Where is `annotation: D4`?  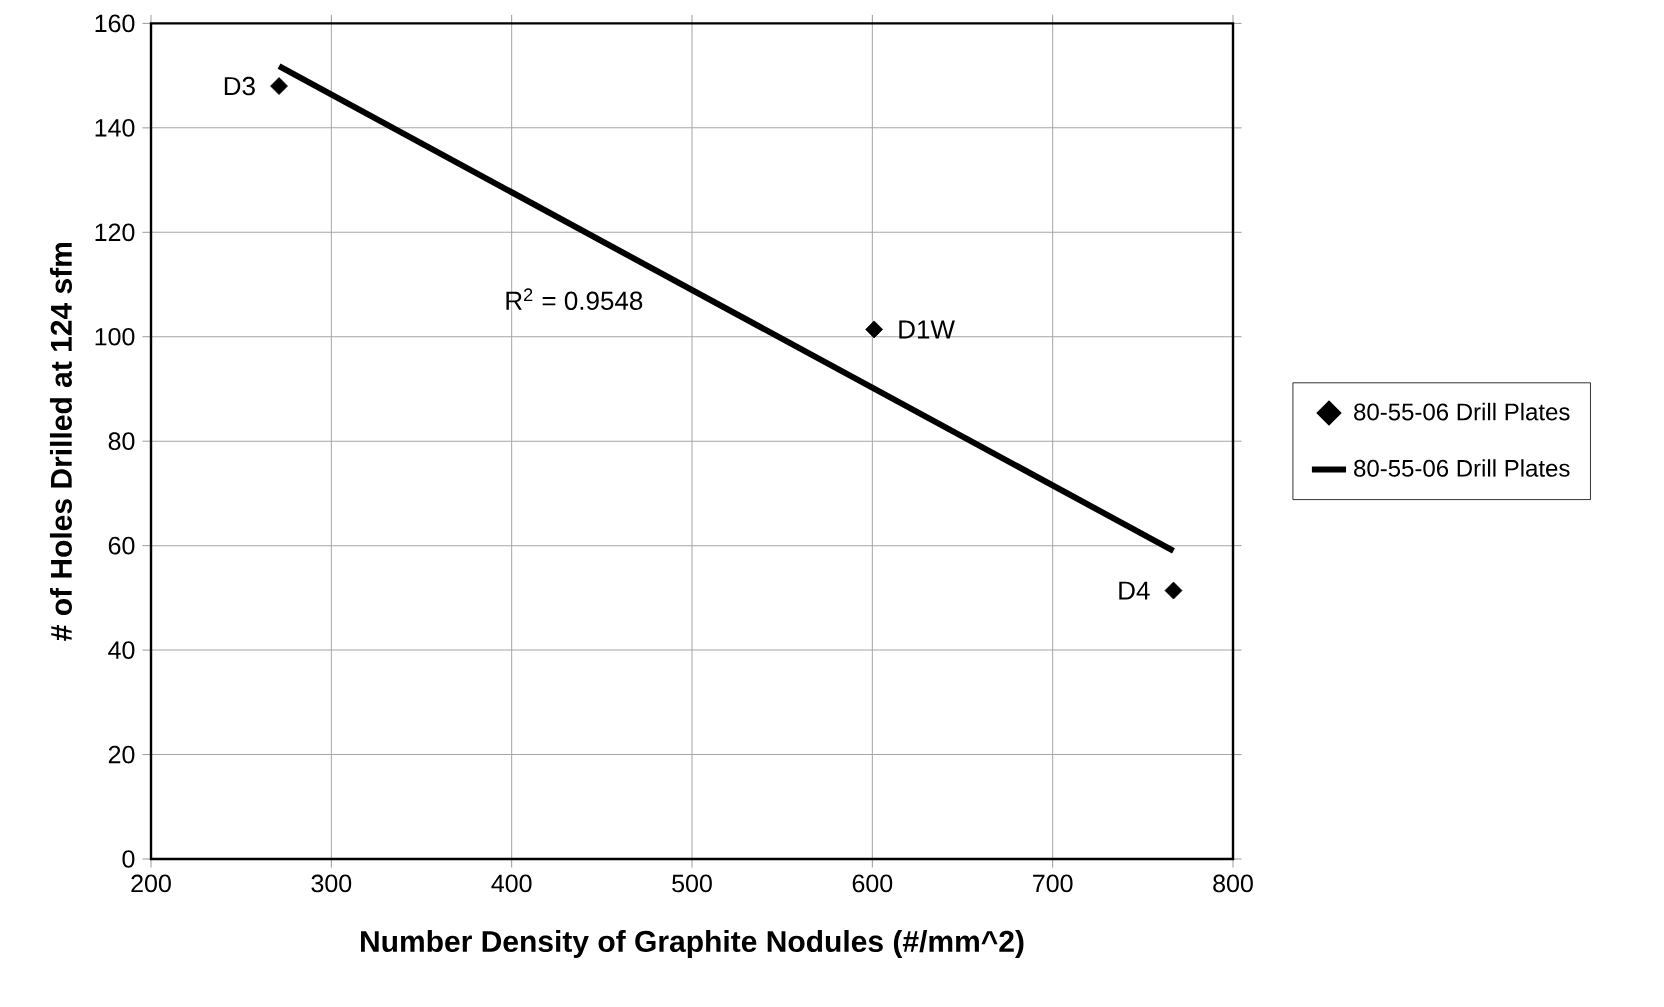
annotation: D4 is located at coordinates (1134, 590).